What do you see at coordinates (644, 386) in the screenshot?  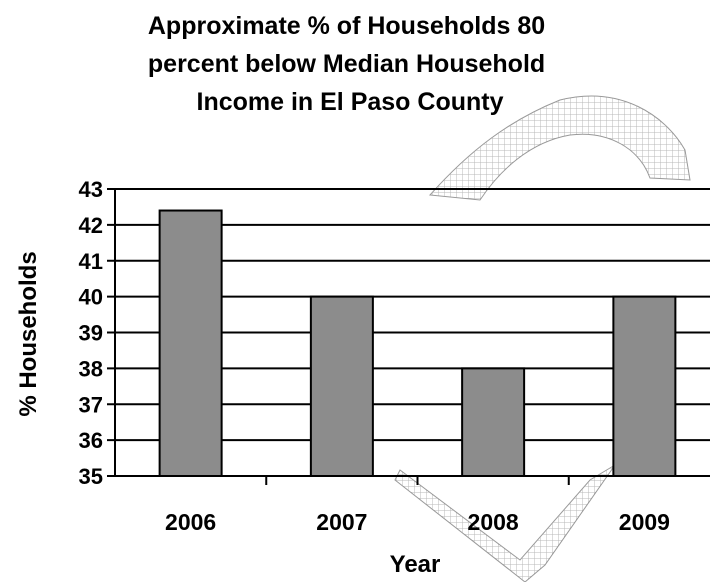 I see `bar-2009` at bounding box center [644, 386].